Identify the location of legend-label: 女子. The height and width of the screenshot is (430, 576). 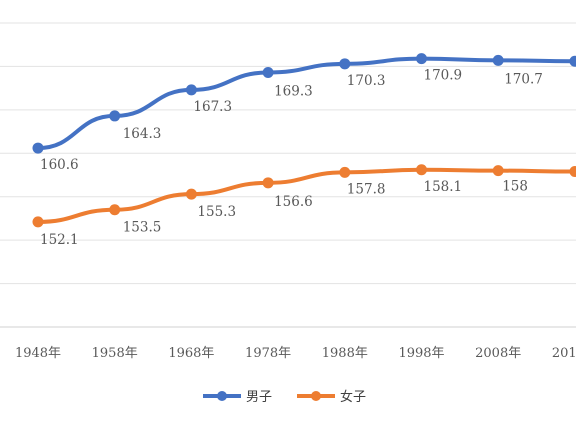
(353, 397).